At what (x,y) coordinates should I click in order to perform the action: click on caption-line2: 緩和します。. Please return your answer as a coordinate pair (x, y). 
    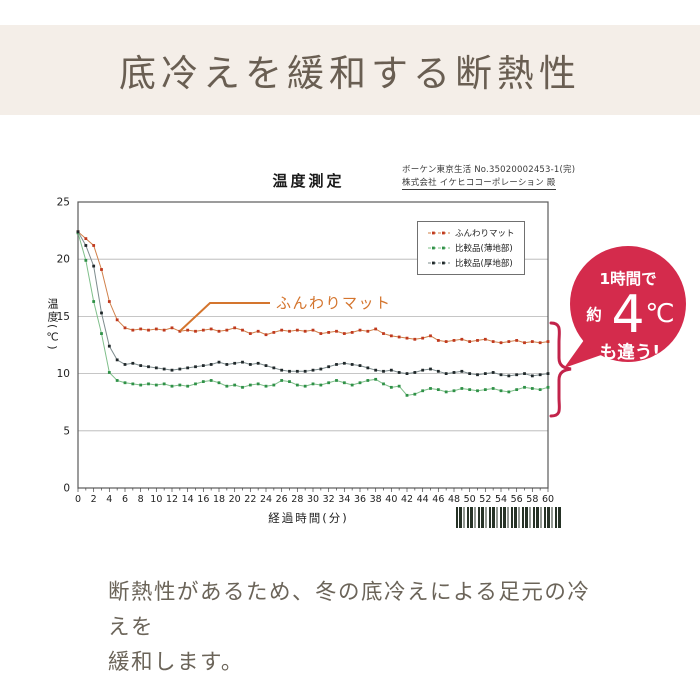
    Looking at the image, I should click on (176, 662).